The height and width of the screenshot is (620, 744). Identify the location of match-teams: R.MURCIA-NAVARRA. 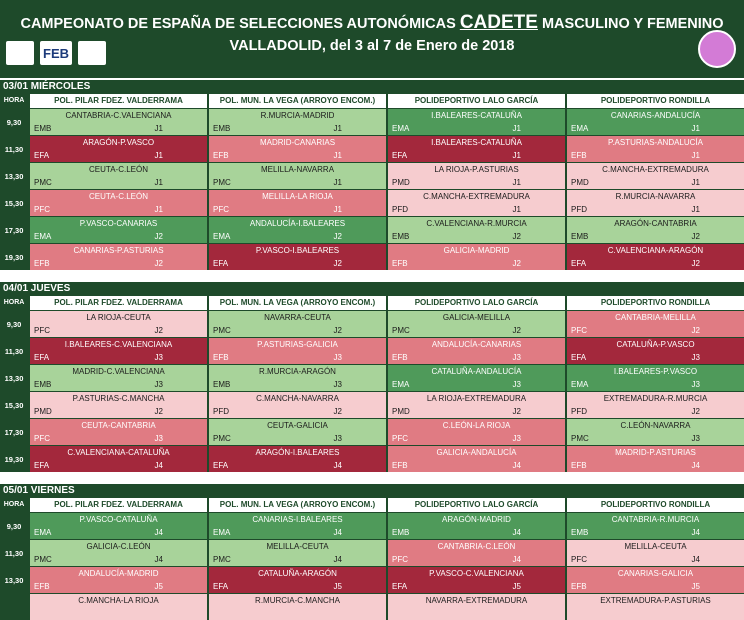
(655, 196).